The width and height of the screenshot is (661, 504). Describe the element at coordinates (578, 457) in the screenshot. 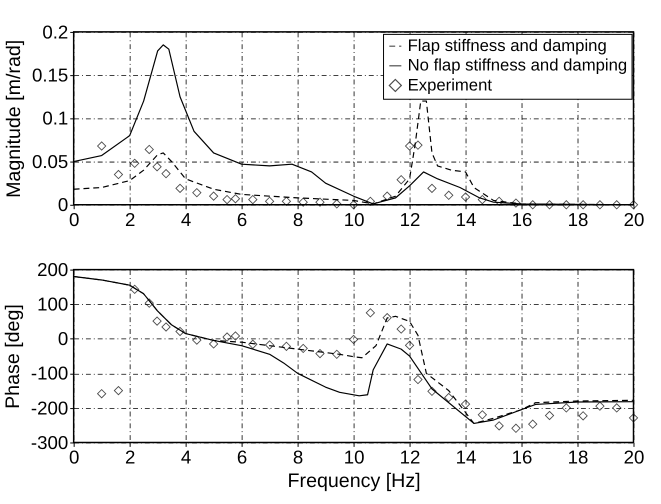

I see `x-tick-label: 18` at that location.